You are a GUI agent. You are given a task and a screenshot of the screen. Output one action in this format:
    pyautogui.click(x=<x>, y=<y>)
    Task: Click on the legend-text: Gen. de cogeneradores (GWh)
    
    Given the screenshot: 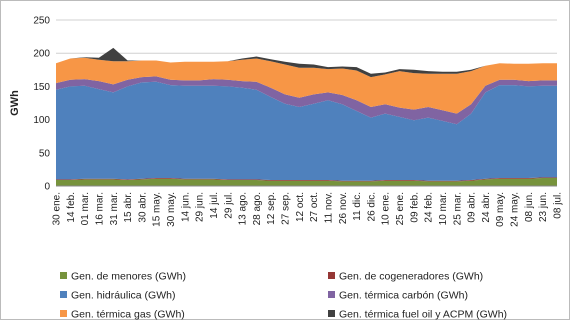 What is the action you would take?
    pyautogui.click(x=411, y=277)
    